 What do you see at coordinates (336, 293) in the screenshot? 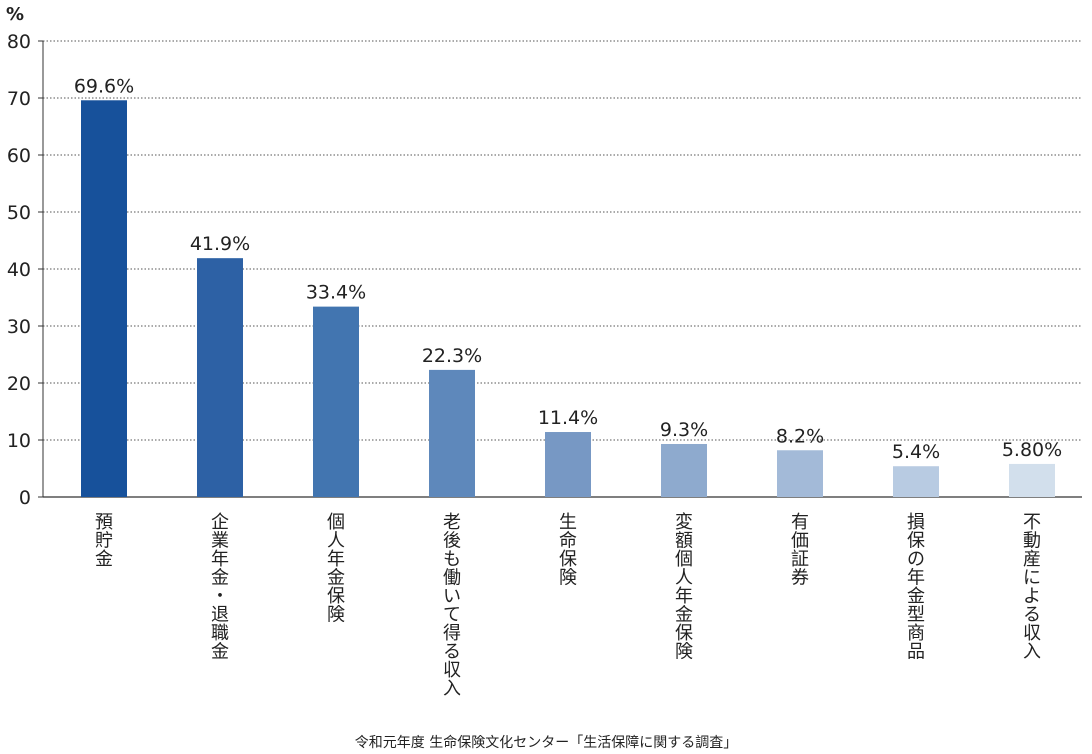
I see `data-label: 33.4%` at bounding box center [336, 293].